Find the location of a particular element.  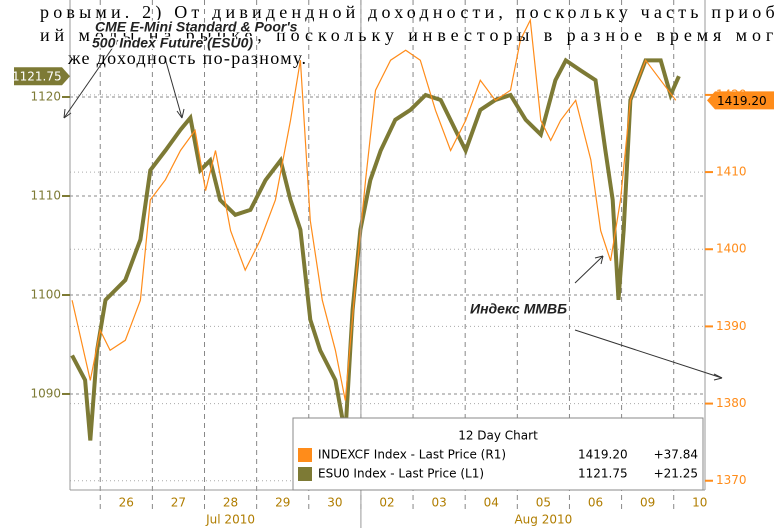

y-tick-label: 1120 is located at coordinates (45, 97).